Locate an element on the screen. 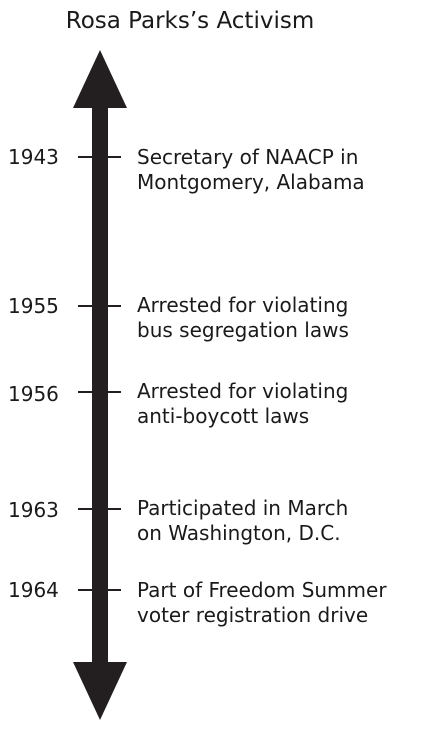  event-1963-line-2: on Washington, D.C. is located at coordinates (239, 533).